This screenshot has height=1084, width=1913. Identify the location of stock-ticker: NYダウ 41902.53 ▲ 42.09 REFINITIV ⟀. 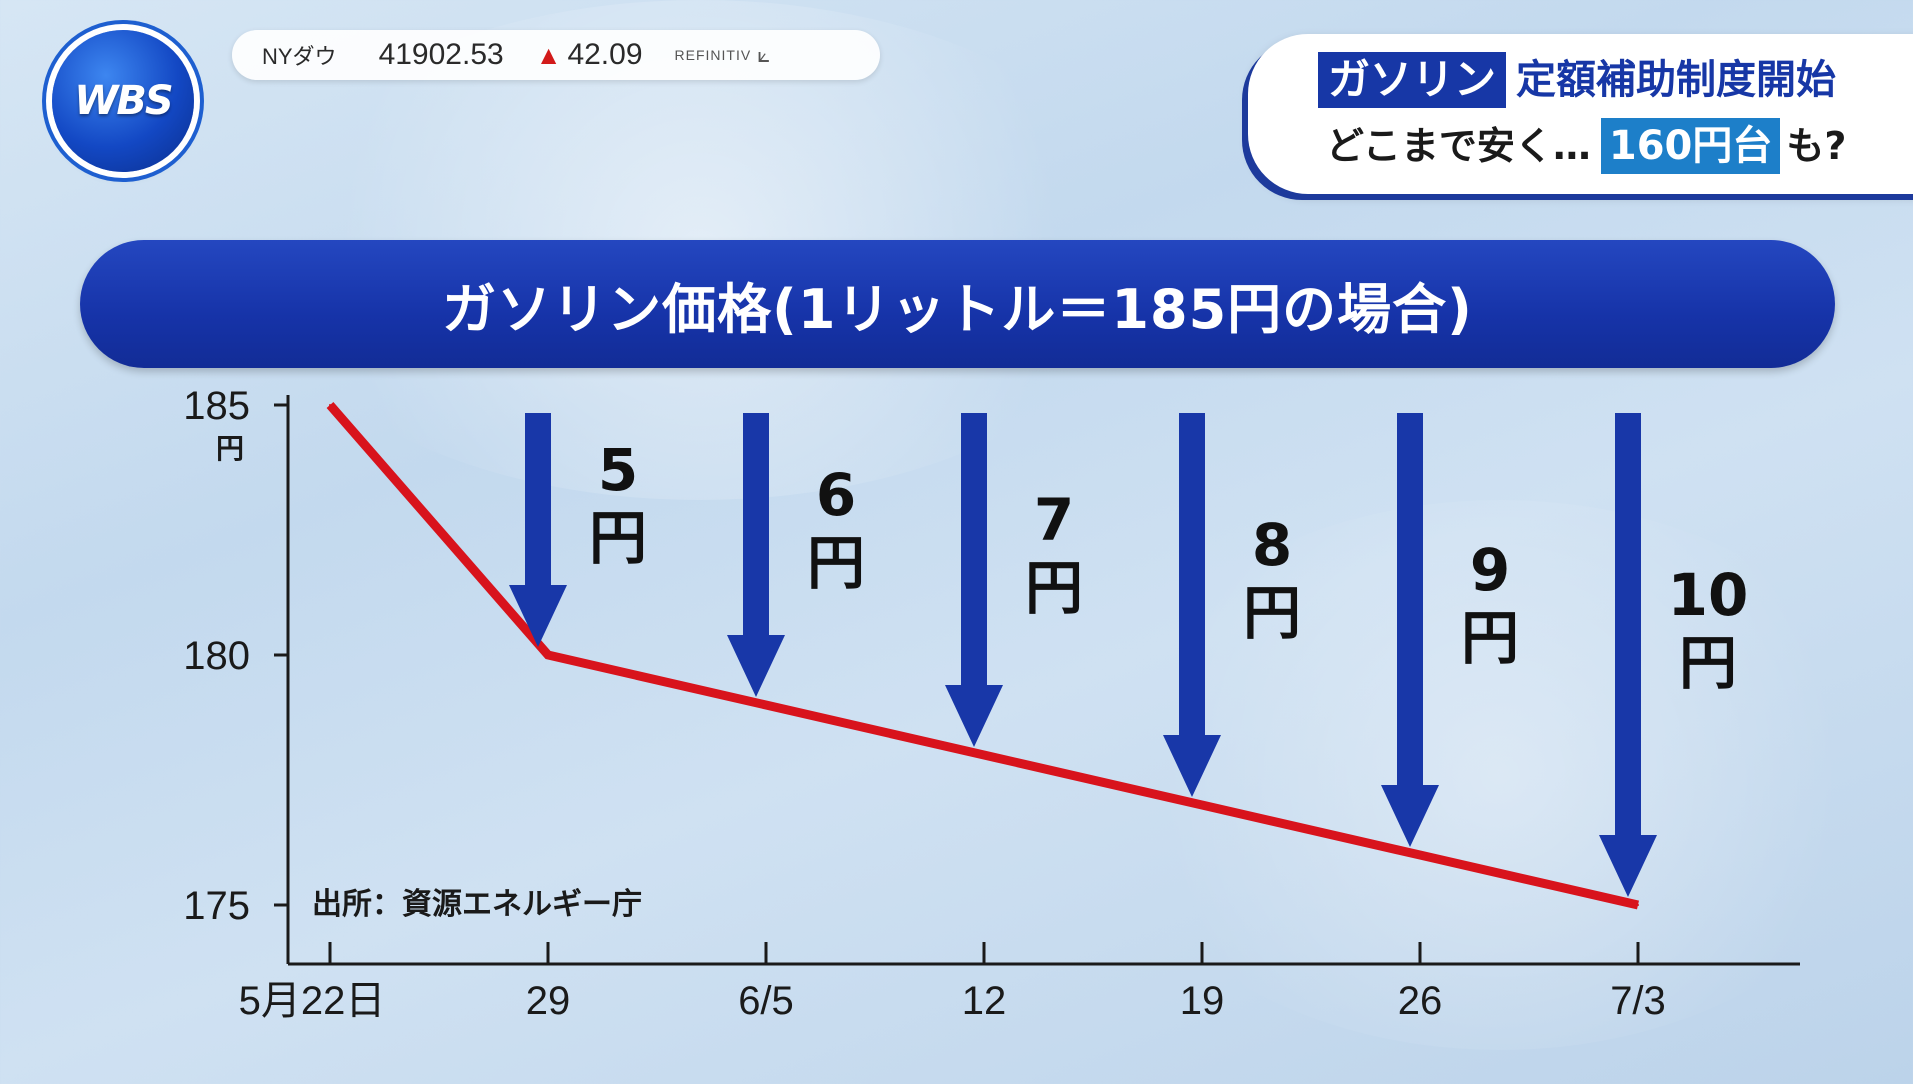
(556, 55).